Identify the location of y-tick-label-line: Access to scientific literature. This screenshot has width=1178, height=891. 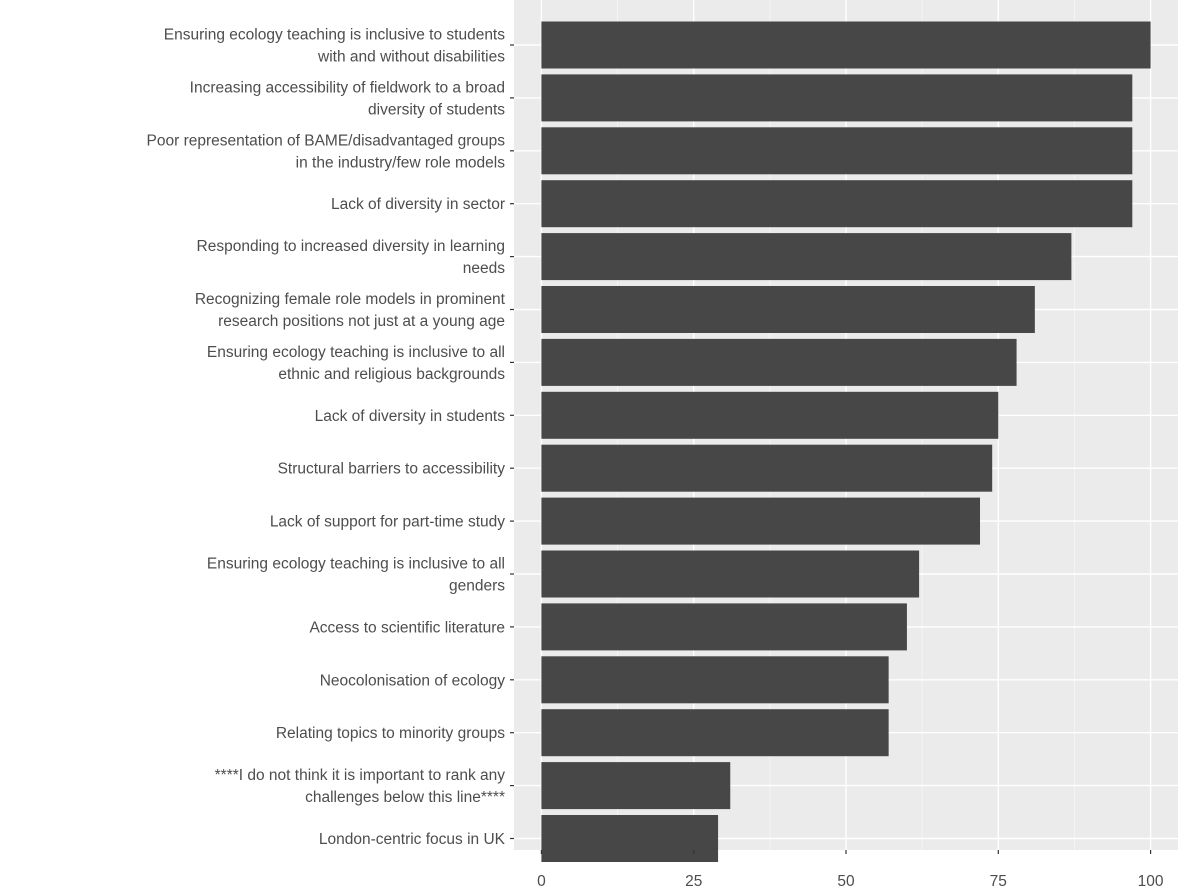
(407, 627).